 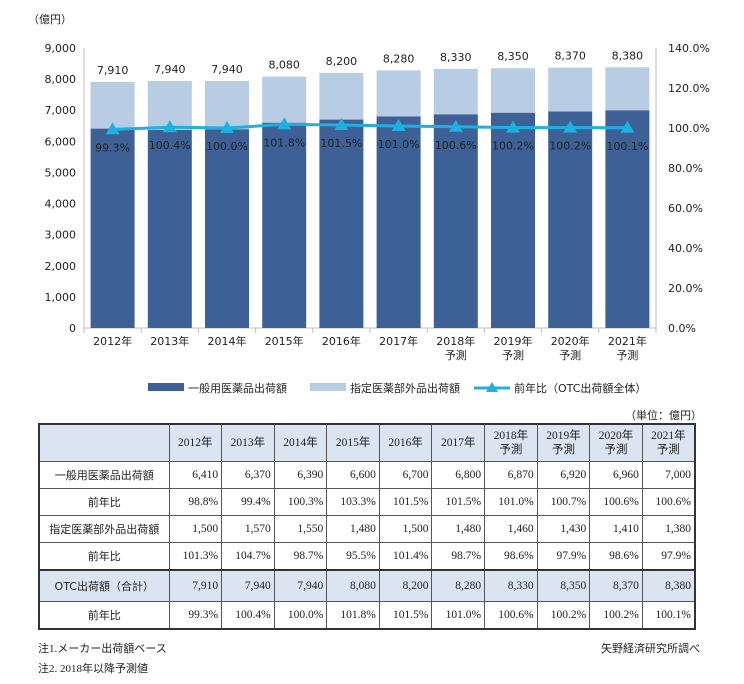 What do you see at coordinates (668, 475) in the screenshot?
I see `table-cell: 7,000` at bounding box center [668, 475].